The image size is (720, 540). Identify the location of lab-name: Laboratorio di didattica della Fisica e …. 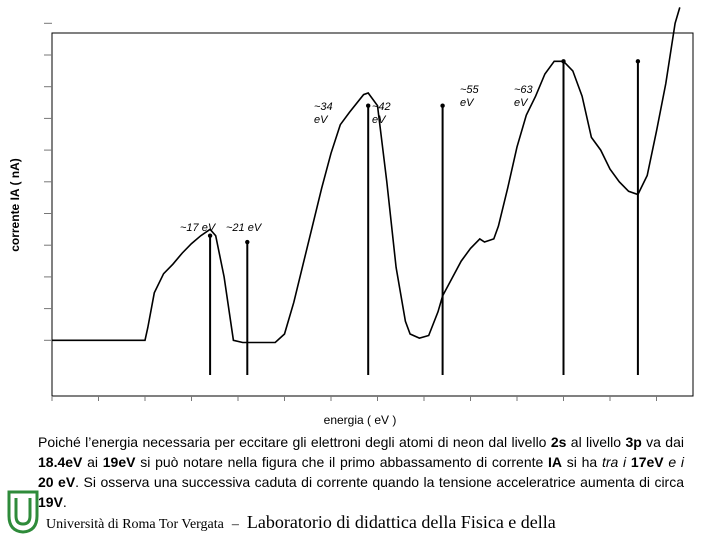
(401, 522).